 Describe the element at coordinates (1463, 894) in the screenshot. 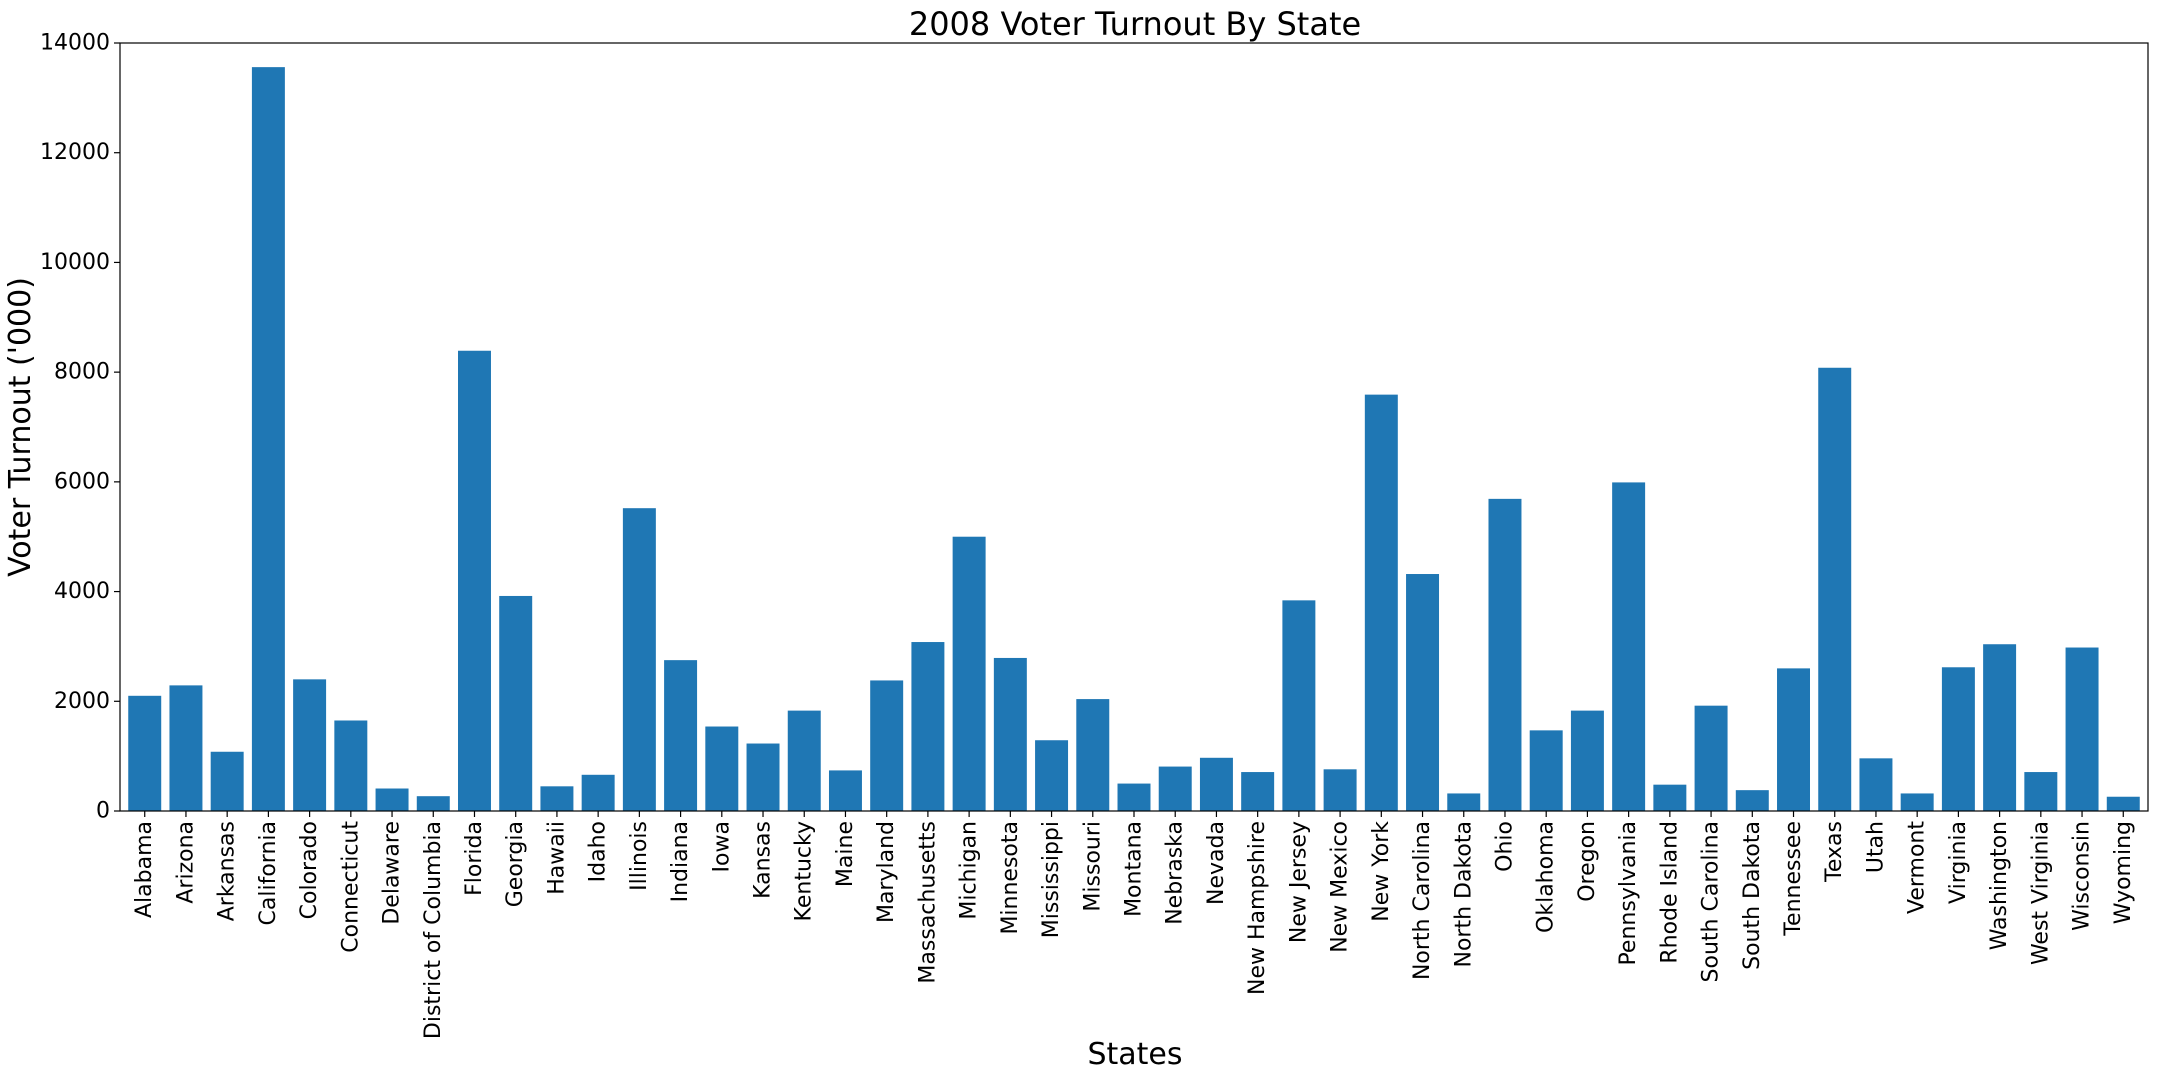

I see `x-tick-label: North Dakota` at that location.